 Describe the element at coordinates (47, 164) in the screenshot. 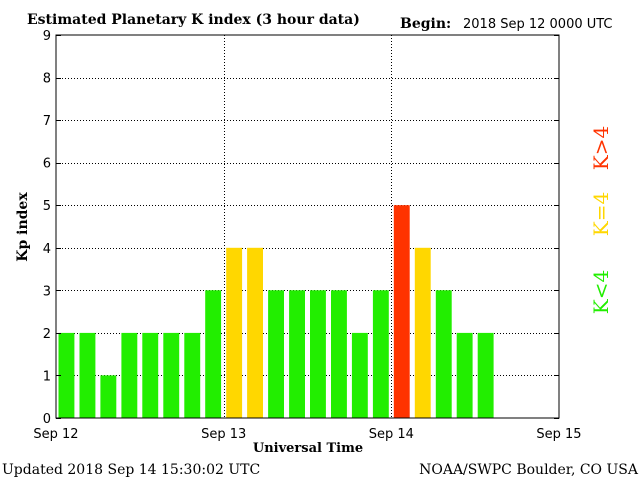

I see `y-tick-label: 6` at that location.